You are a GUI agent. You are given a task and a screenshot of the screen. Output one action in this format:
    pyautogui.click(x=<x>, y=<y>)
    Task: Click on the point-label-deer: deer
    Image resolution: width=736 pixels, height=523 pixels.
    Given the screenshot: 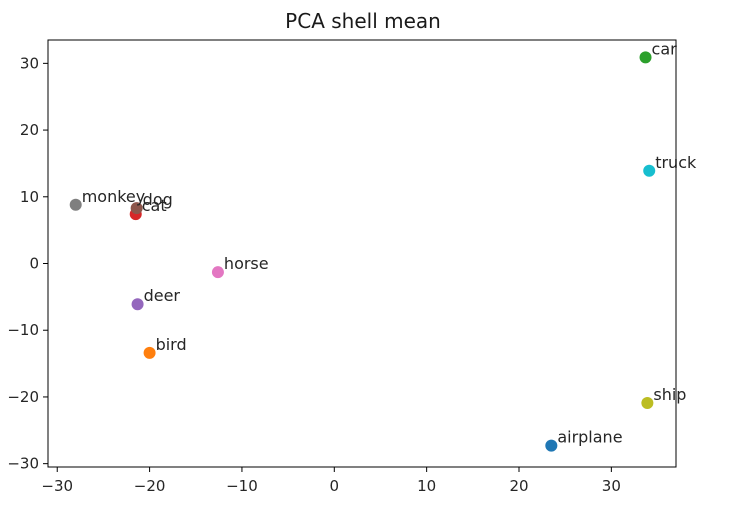 What is the action you would take?
    pyautogui.click(x=162, y=295)
    